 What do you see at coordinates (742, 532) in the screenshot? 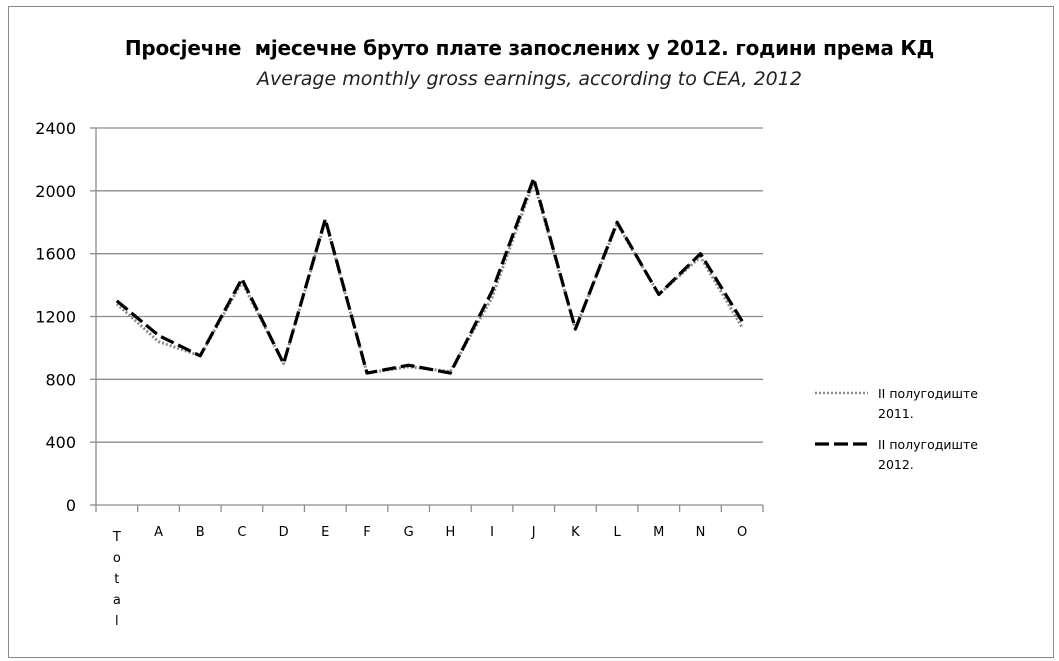
I see `x-tick-label: O` at bounding box center [742, 532].